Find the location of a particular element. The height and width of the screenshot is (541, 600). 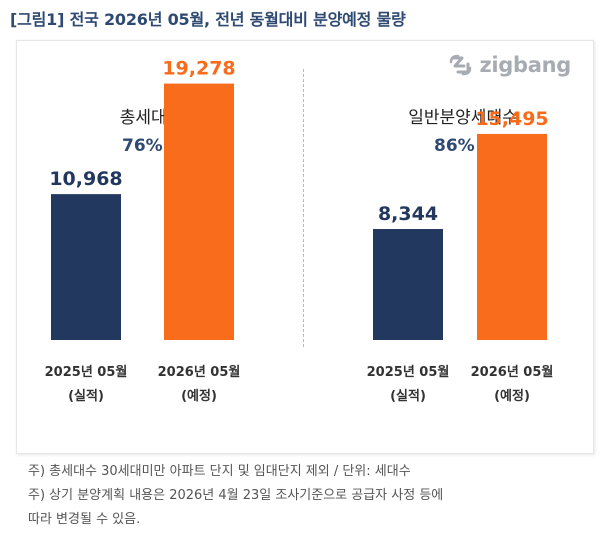

x-tick-label-0-0-0: 2025년 05월 is located at coordinates (86, 372).